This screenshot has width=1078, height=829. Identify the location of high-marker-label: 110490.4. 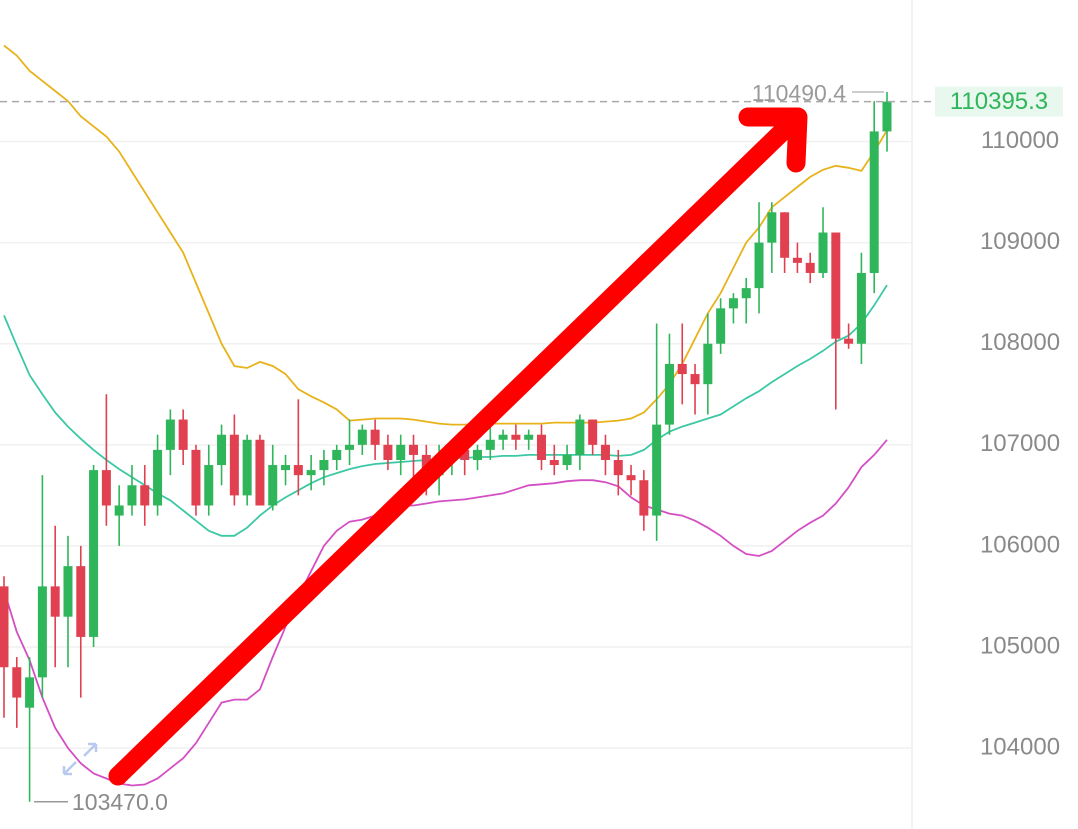
(799, 93).